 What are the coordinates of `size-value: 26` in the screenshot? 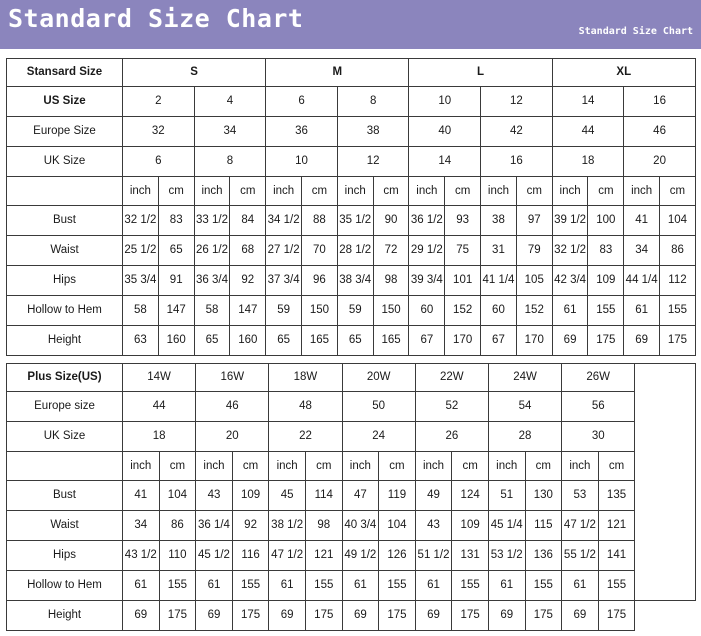 It's located at (451, 436).